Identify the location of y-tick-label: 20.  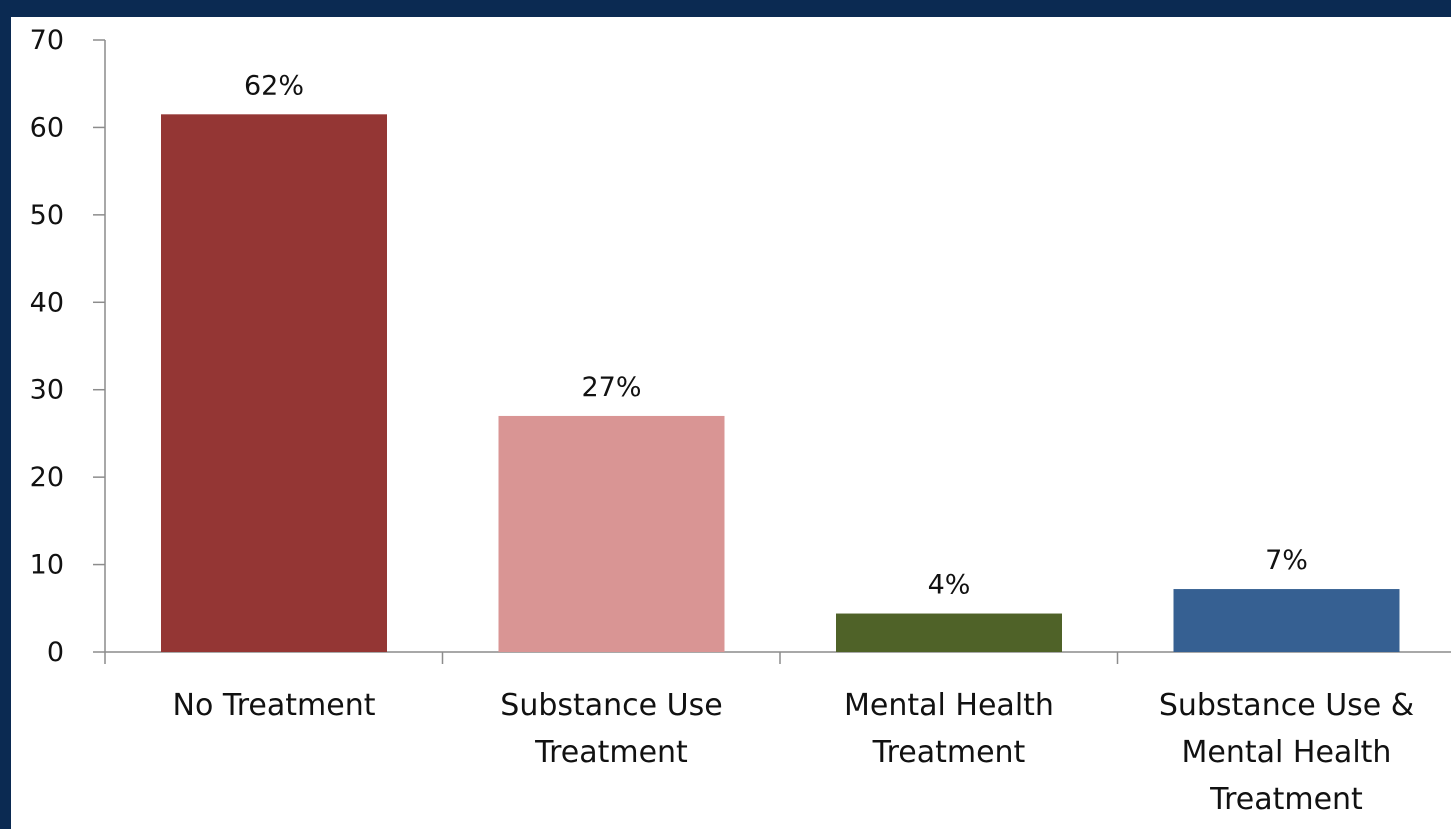
(47, 477).